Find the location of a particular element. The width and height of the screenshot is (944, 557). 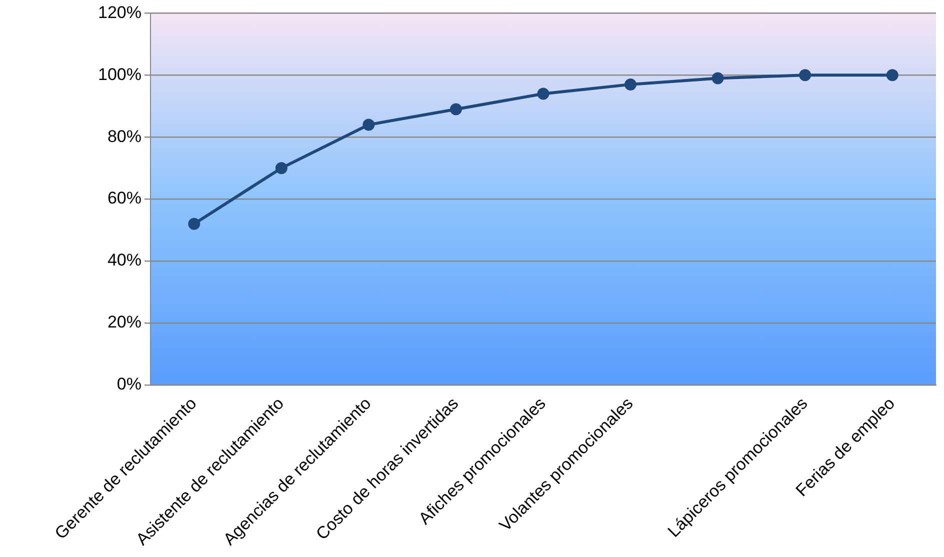

y-tick-label: 20% is located at coordinates (124, 322).